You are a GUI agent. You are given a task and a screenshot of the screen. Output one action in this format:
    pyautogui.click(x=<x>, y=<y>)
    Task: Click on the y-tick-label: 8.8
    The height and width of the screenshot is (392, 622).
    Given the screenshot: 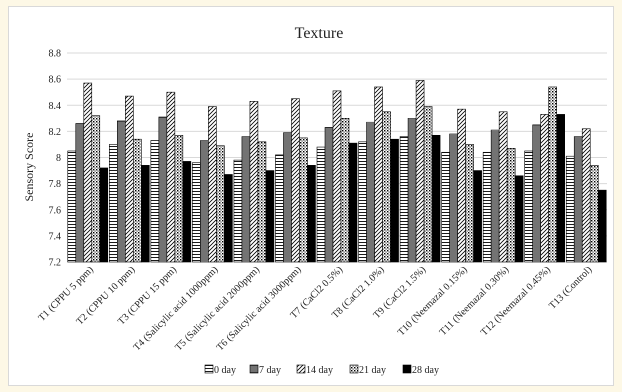 What is the action you would take?
    pyautogui.click(x=55, y=54)
    